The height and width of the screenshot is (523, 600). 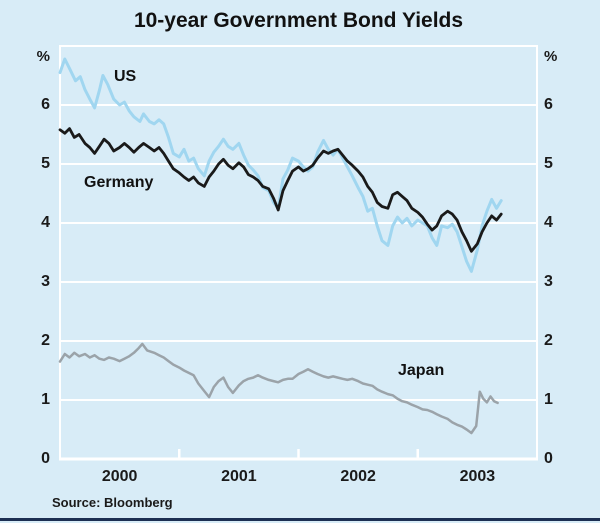 I want to click on source-note: Source: Bloomberg, so click(x=112, y=502).